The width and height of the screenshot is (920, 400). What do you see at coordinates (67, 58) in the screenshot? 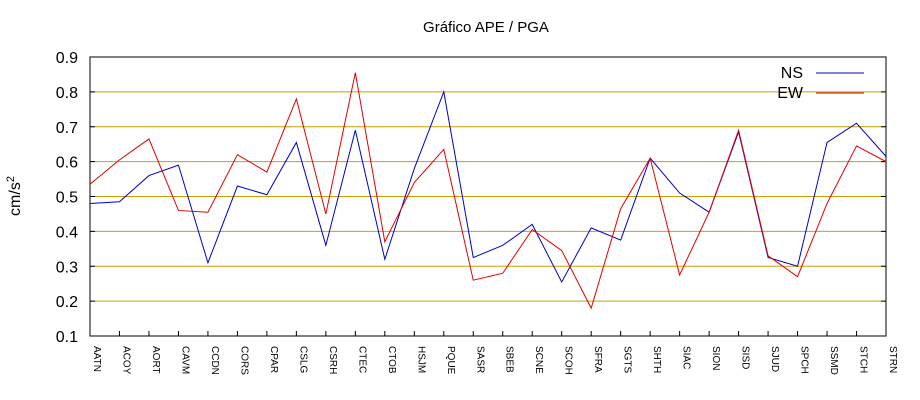
I see `y-tick-label: 0.9` at bounding box center [67, 58].